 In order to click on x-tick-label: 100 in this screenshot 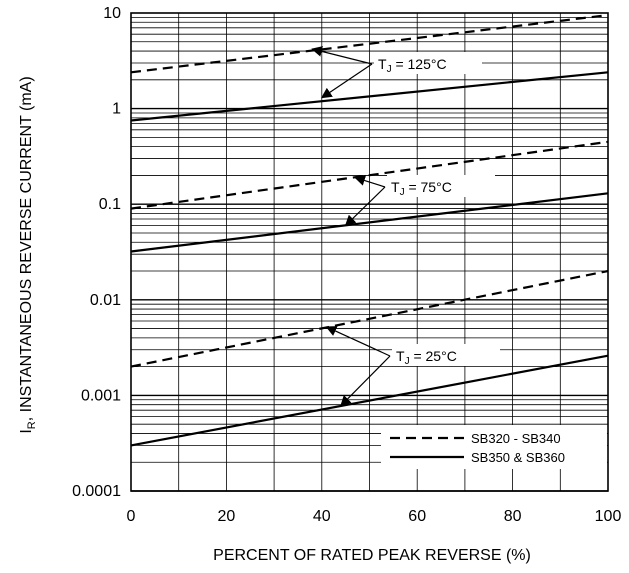, I will do `click(608, 516)`.